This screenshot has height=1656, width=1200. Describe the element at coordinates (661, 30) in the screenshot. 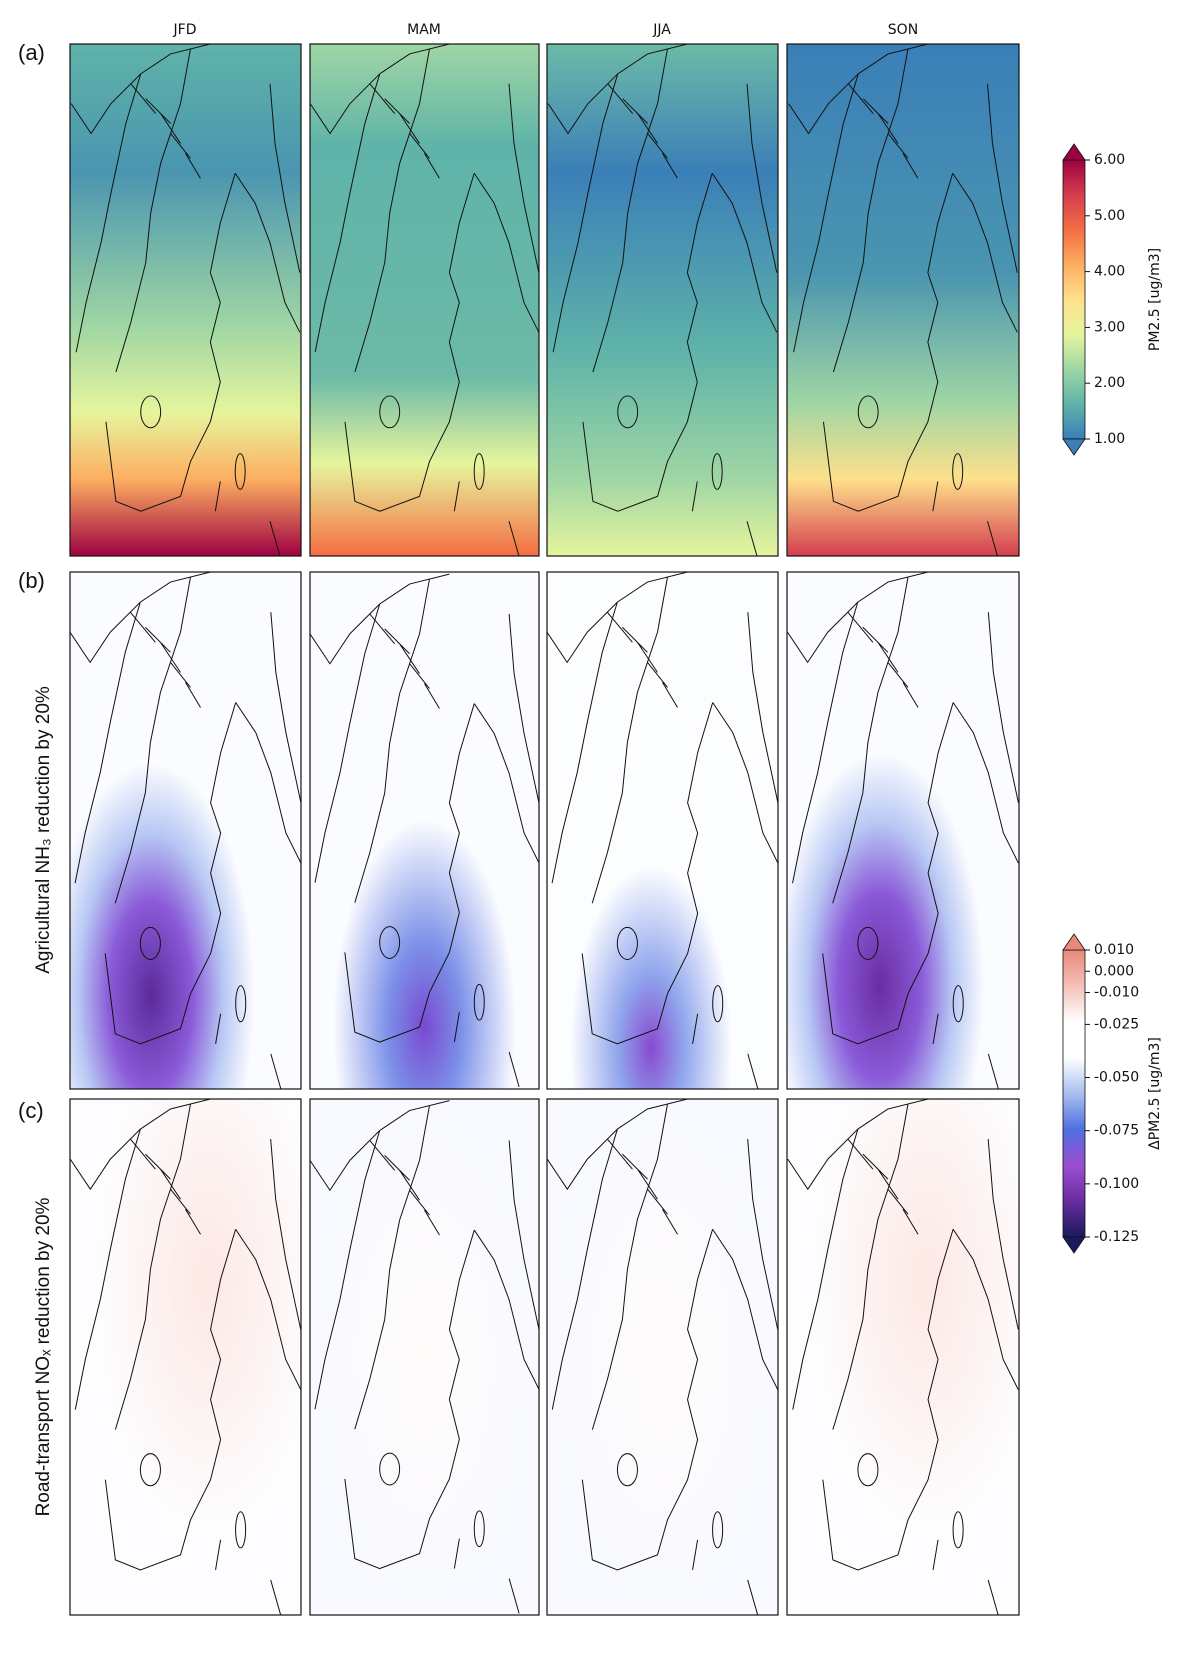

I see `column-title: JJA` at that location.